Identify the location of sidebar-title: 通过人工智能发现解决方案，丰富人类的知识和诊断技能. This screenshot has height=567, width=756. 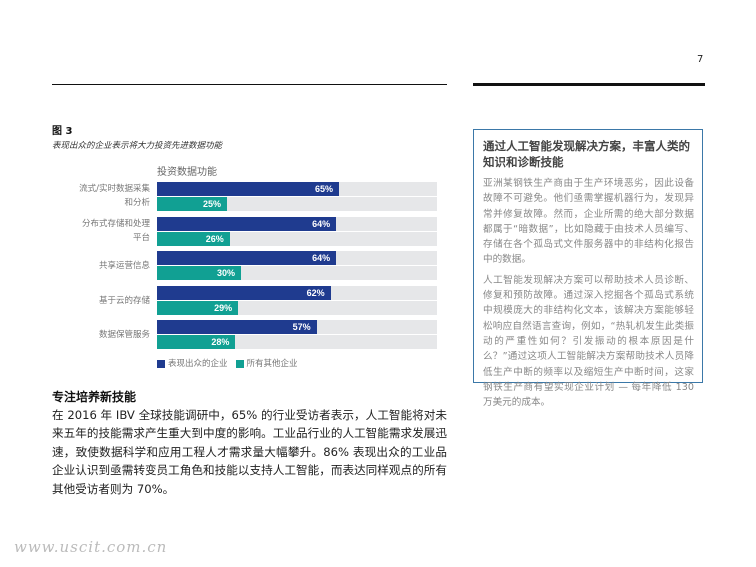
(586, 154).